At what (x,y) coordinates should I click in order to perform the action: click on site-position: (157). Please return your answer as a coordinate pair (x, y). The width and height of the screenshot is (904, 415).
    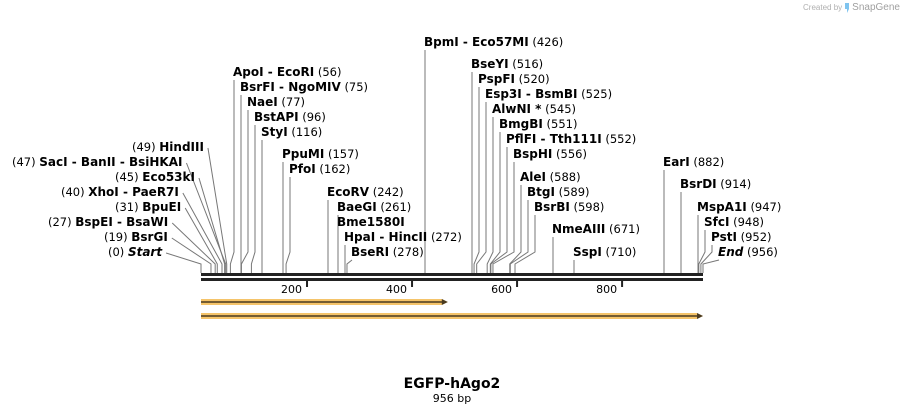
    Looking at the image, I should click on (343, 154).